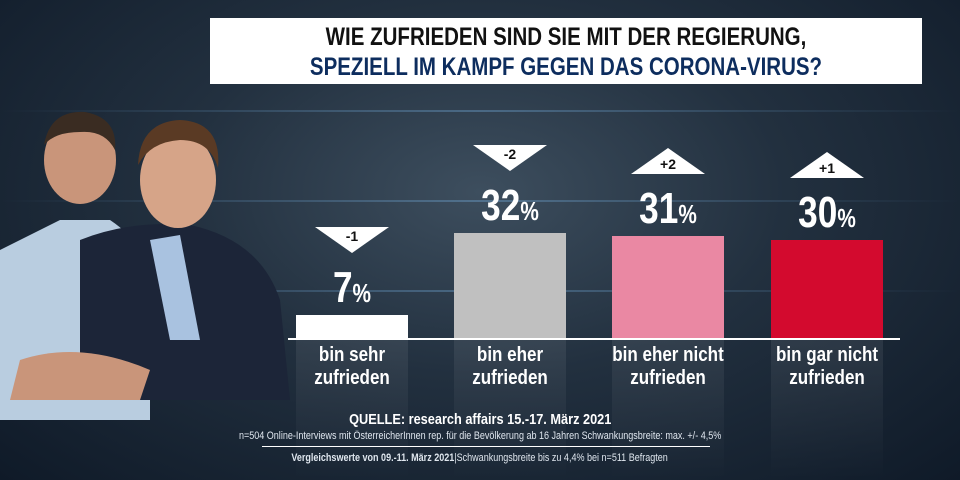 This screenshot has height=480, width=960. What do you see at coordinates (373, 458) in the screenshot?
I see `compare-bold: Vergleichswerte von 09.-11. März 2021` at bounding box center [373, 458].